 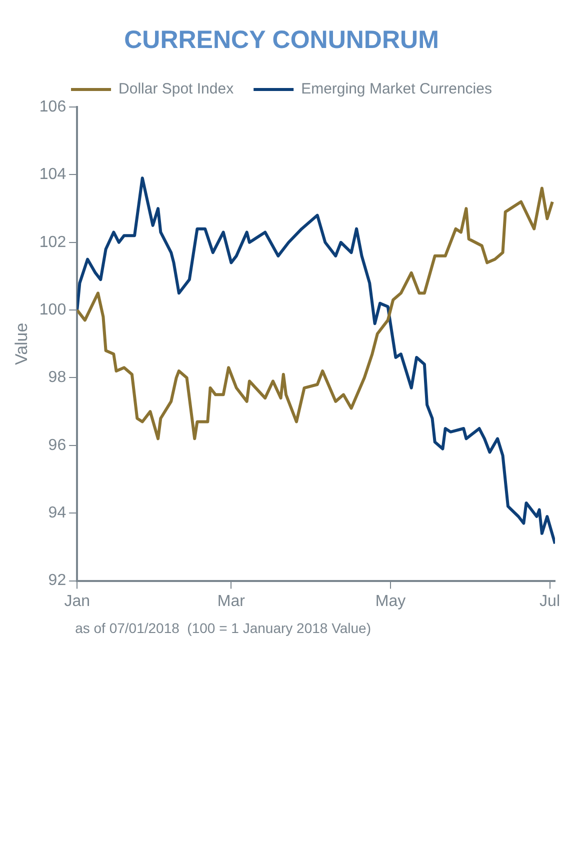 What do you see at coordinates (57, 377) in the screenshot?
I see `y-tick-label: 98` at bounding box center [57, 377].